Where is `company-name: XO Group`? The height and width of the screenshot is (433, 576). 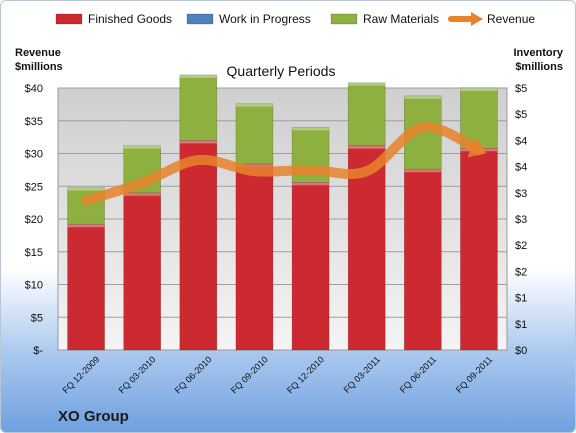 company-name: XO Group is located at coordinates (93, 416).